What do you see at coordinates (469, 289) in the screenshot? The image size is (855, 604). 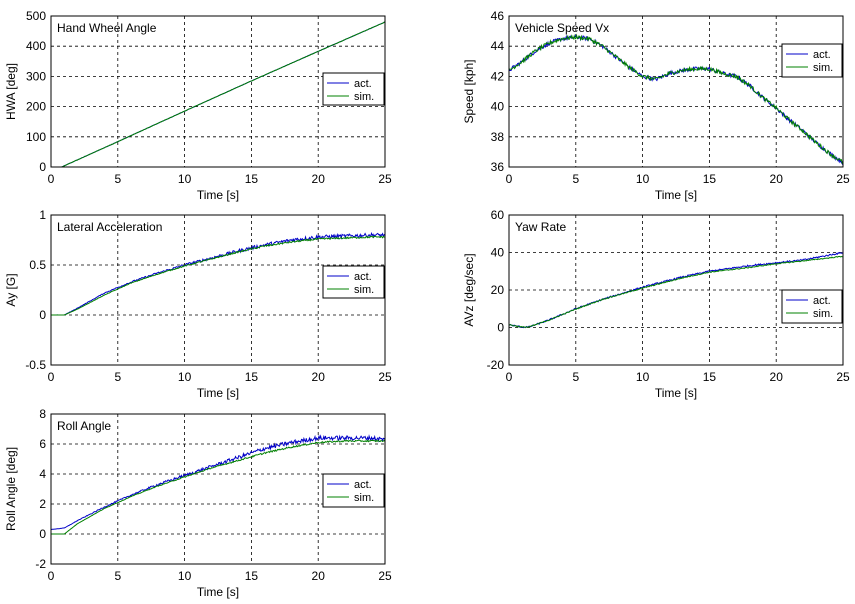 I see `y-axis-label: AVz [deg/sec]` at bounding box center [469, 289].